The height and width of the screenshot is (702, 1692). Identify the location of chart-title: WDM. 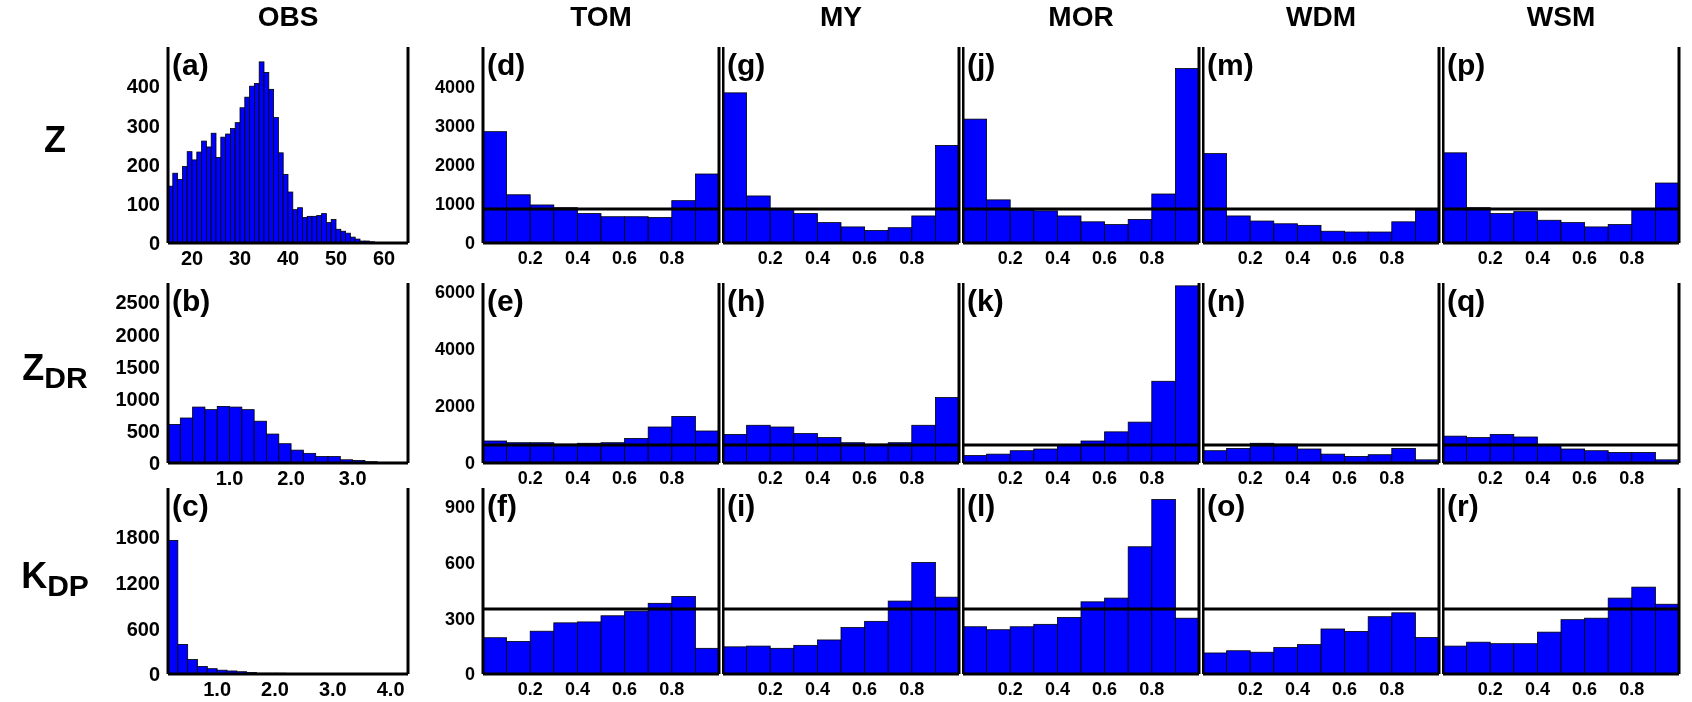
(1321, 17).